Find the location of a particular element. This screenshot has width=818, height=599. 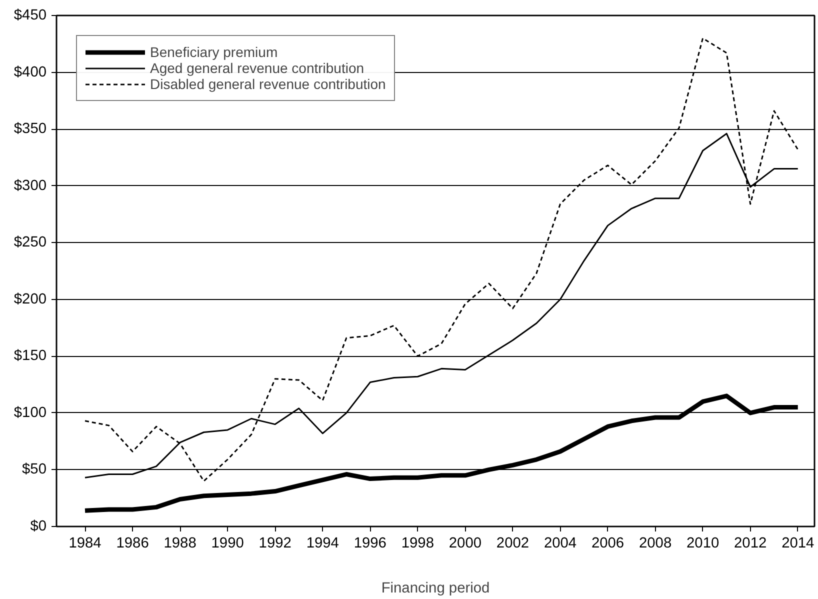

y-tick-label: $100 is located at coordinates (30, 412).